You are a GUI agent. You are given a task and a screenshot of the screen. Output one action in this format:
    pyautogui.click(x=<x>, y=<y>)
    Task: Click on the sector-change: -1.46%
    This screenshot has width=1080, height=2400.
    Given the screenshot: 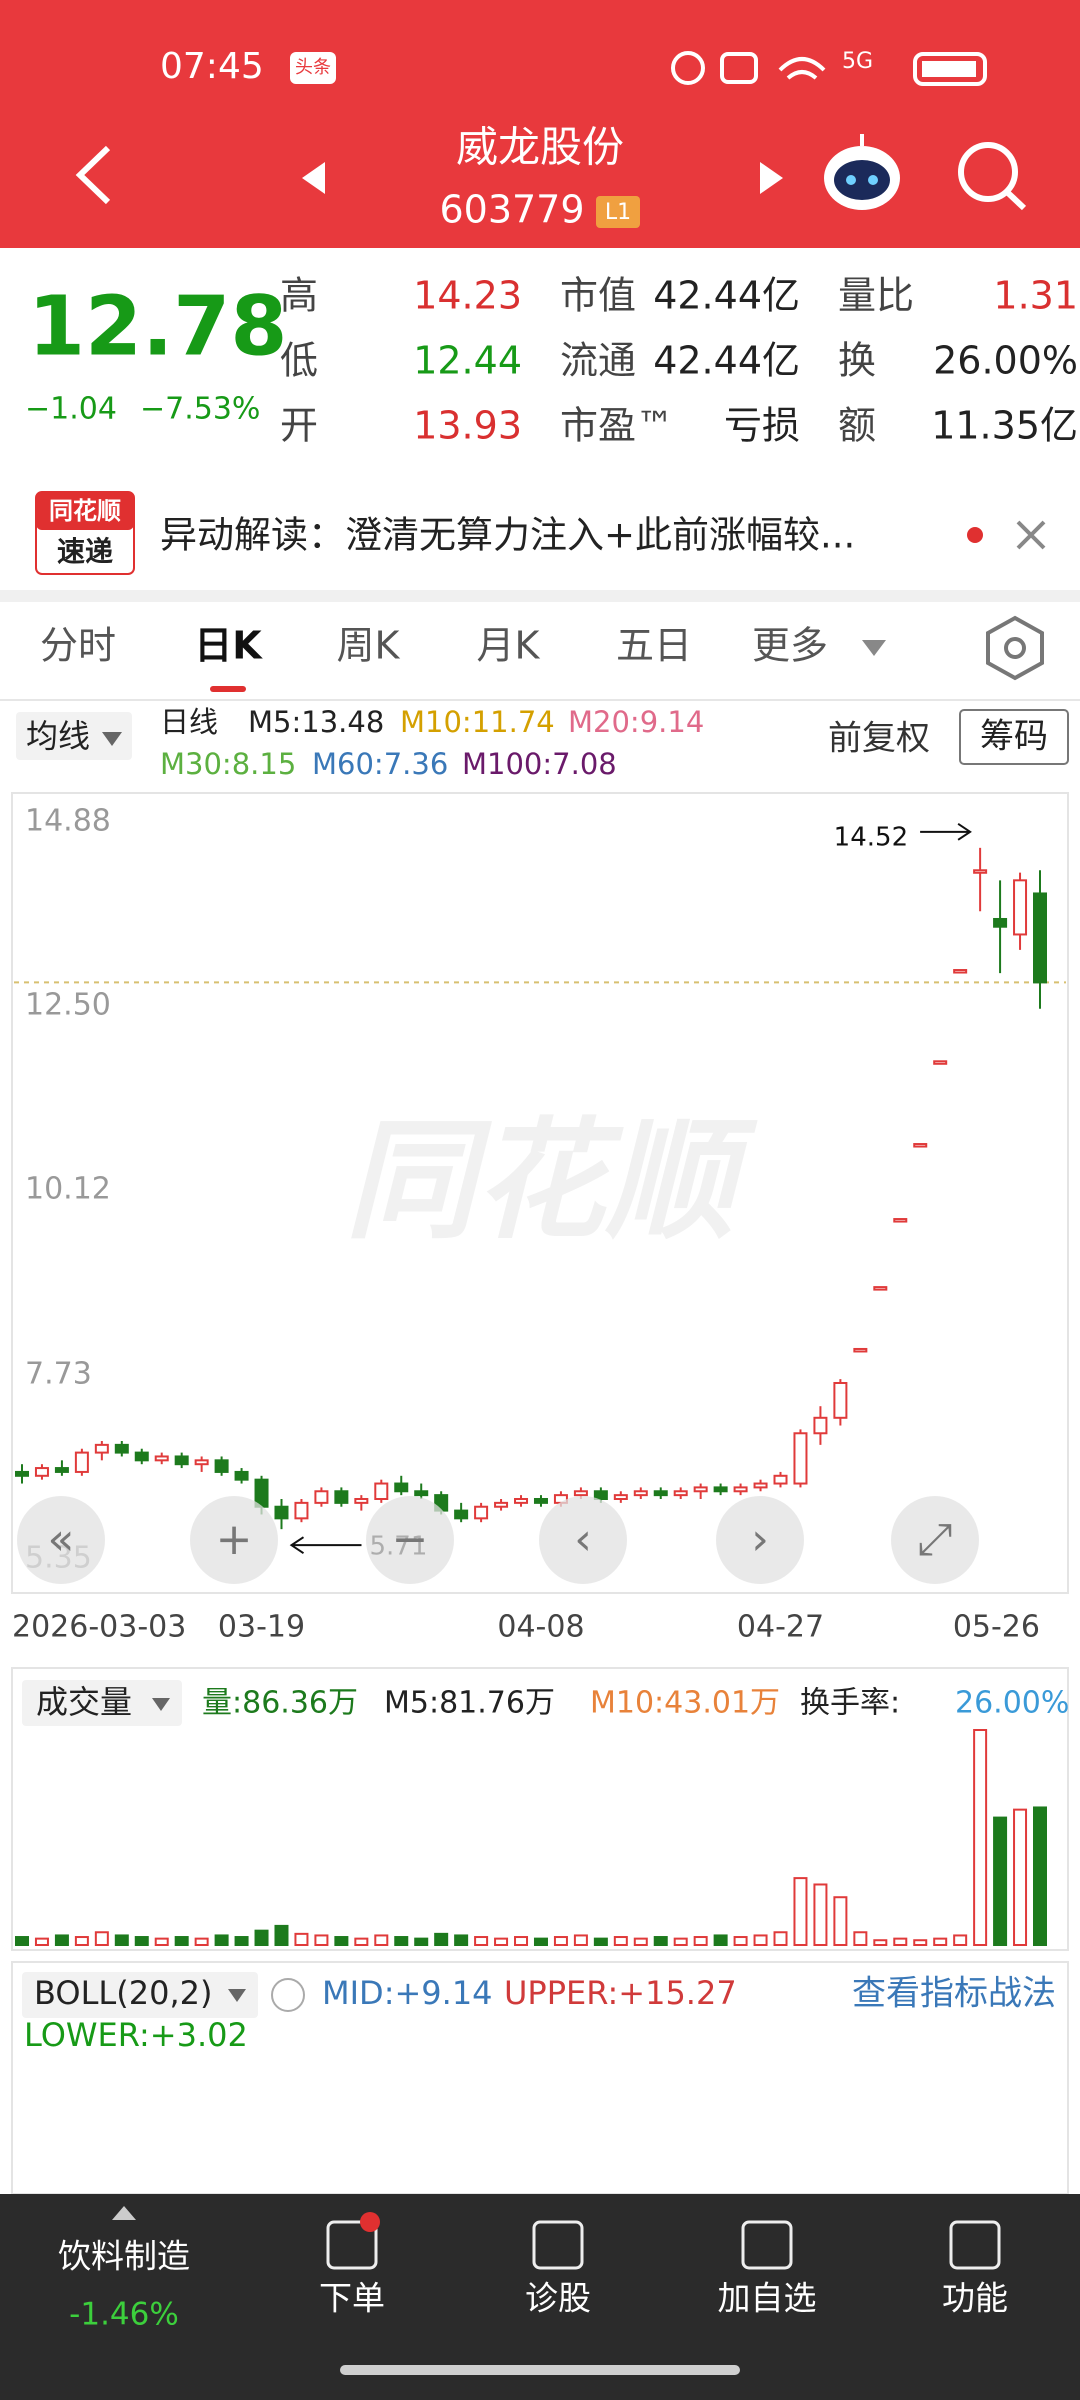 What is the action you would take?
    pyautogui.click(x=124, y=2315)
    